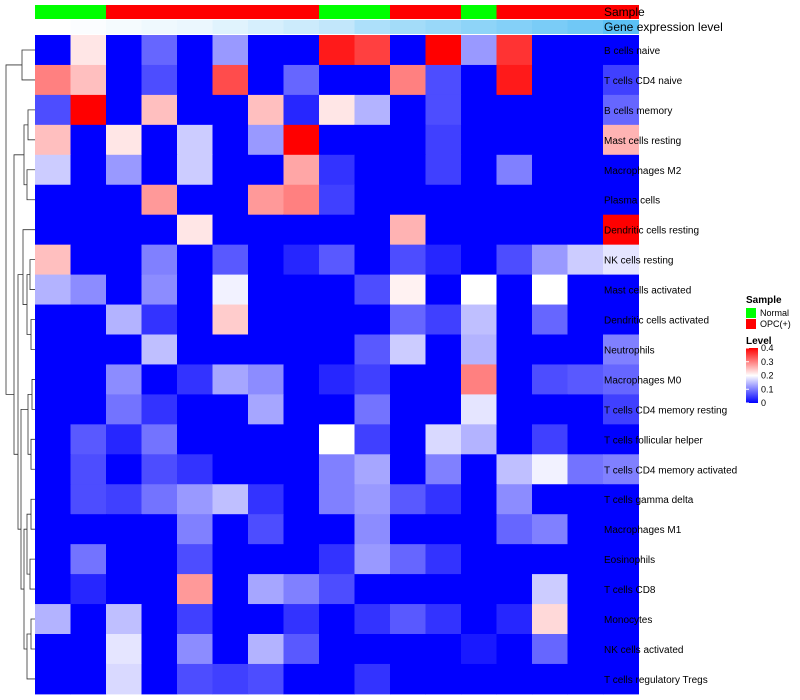  I want to click on row-label: T cells follicular helper, so click(653, 440).